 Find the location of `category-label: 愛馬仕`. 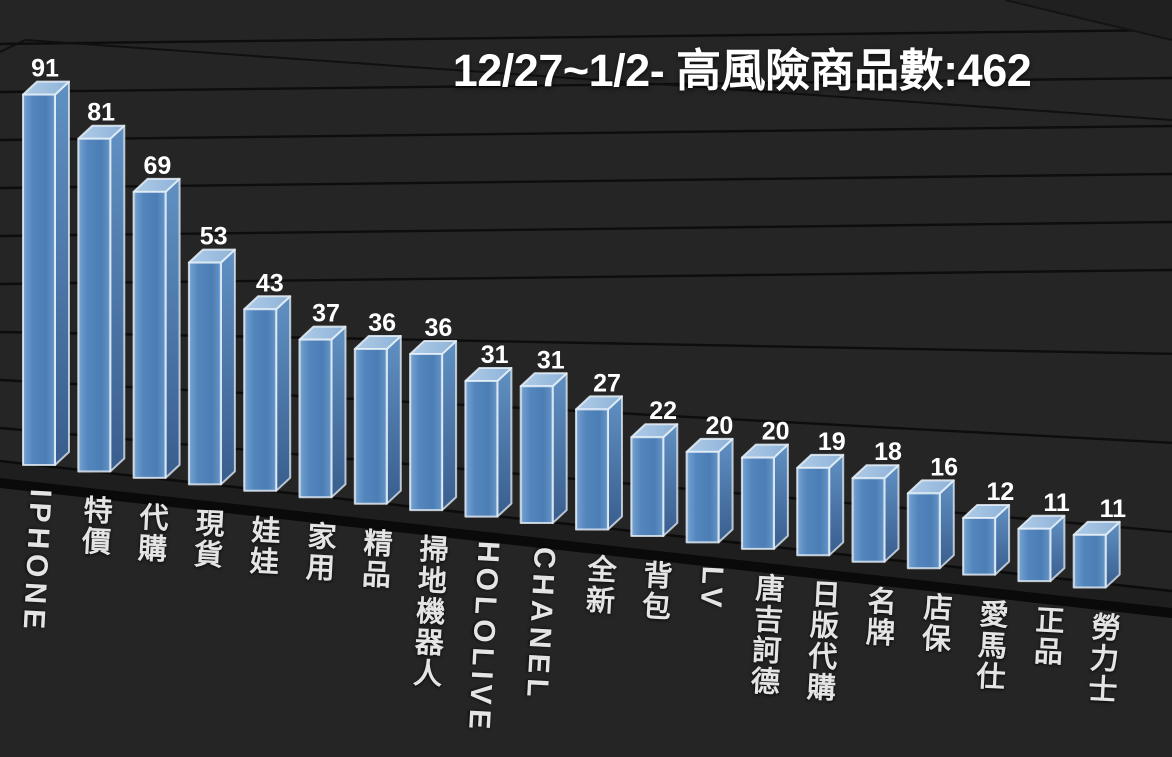

category-label: 愛馬仕 is located at coordinates (989, 645).